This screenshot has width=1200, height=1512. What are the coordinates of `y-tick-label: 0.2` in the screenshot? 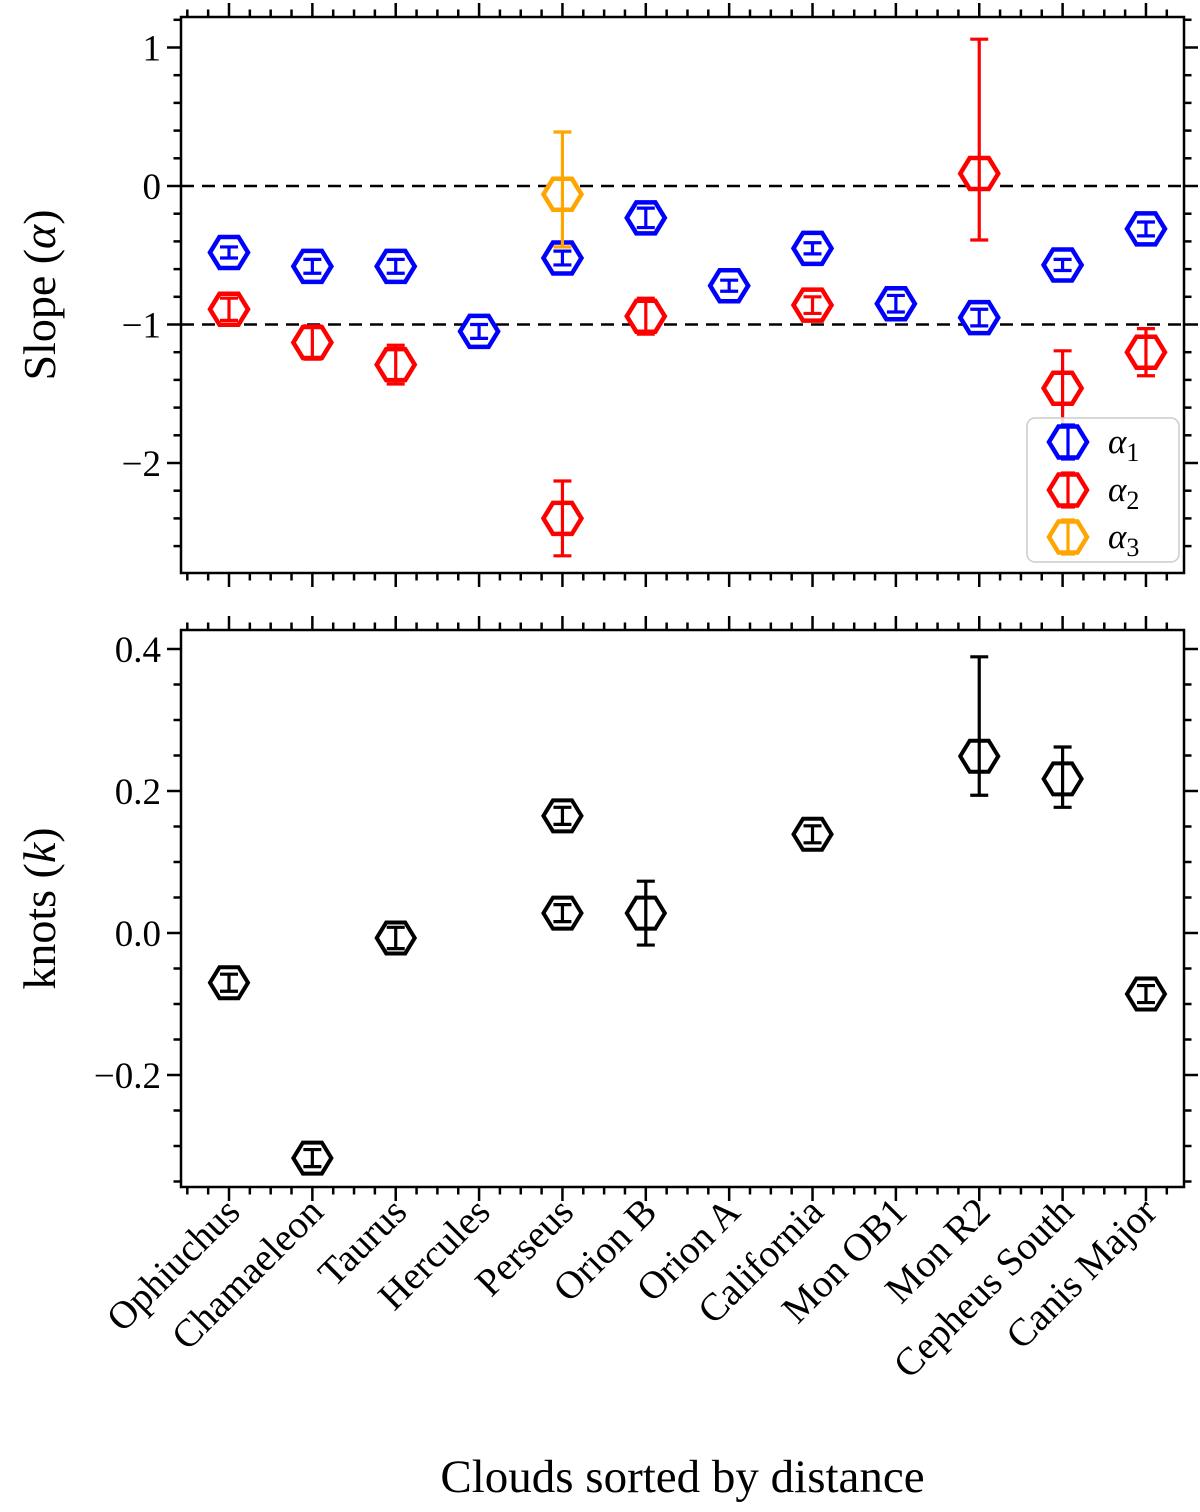 It's located at (138, 792).